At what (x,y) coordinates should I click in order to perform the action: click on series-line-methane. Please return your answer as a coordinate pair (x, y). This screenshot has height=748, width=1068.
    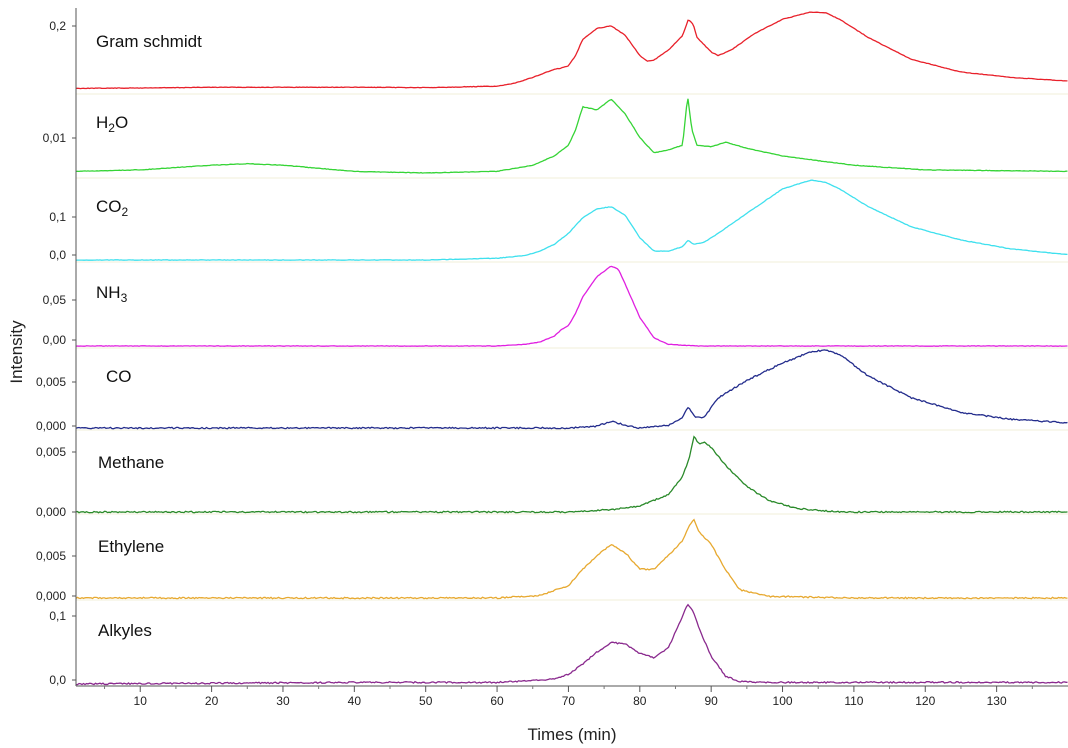
    Looking at the image, I should click on (571, 474).